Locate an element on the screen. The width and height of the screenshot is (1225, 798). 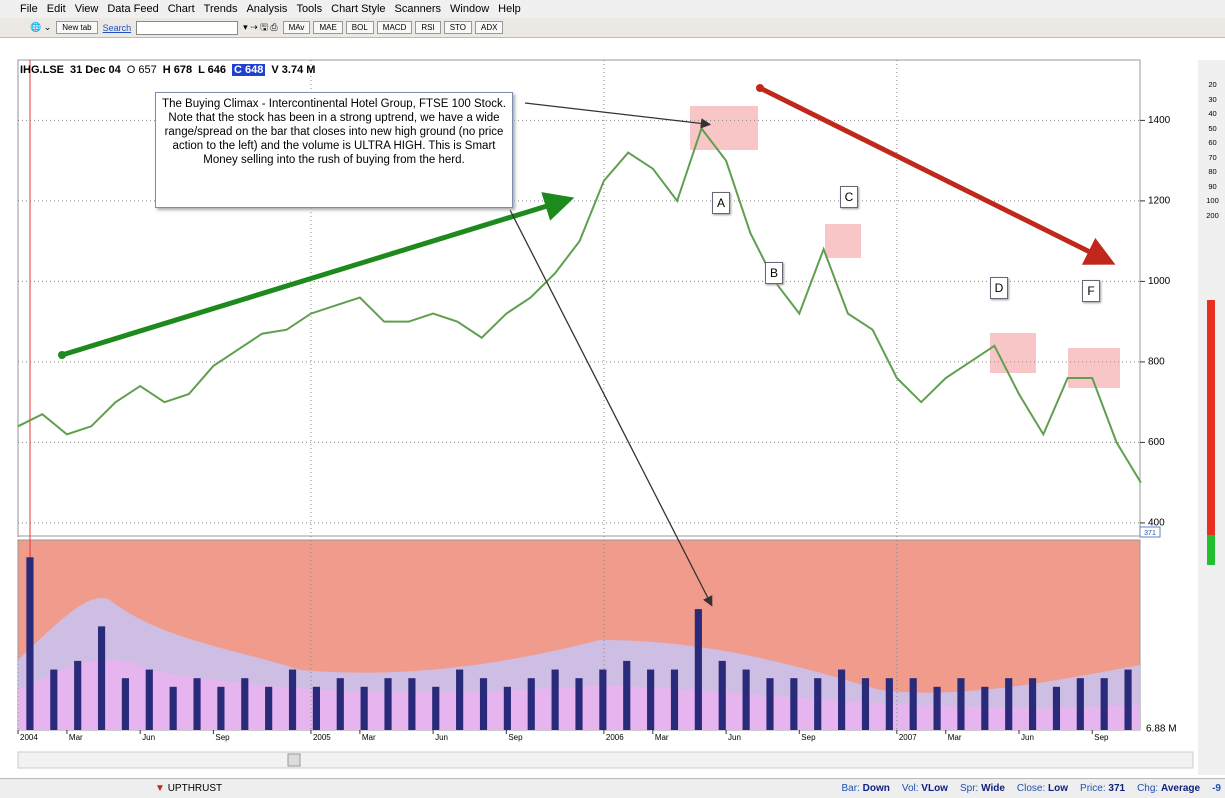
zoom-level: 40 is located at coordinates (1212, 113).